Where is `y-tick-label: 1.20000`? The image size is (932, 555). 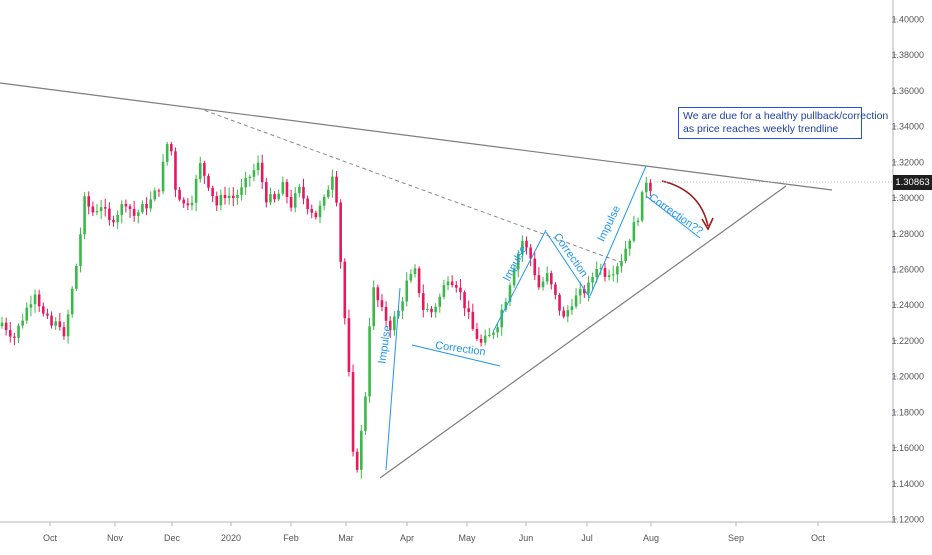
y-tick-label: 1.20000 is located at coordinates (907, 377).